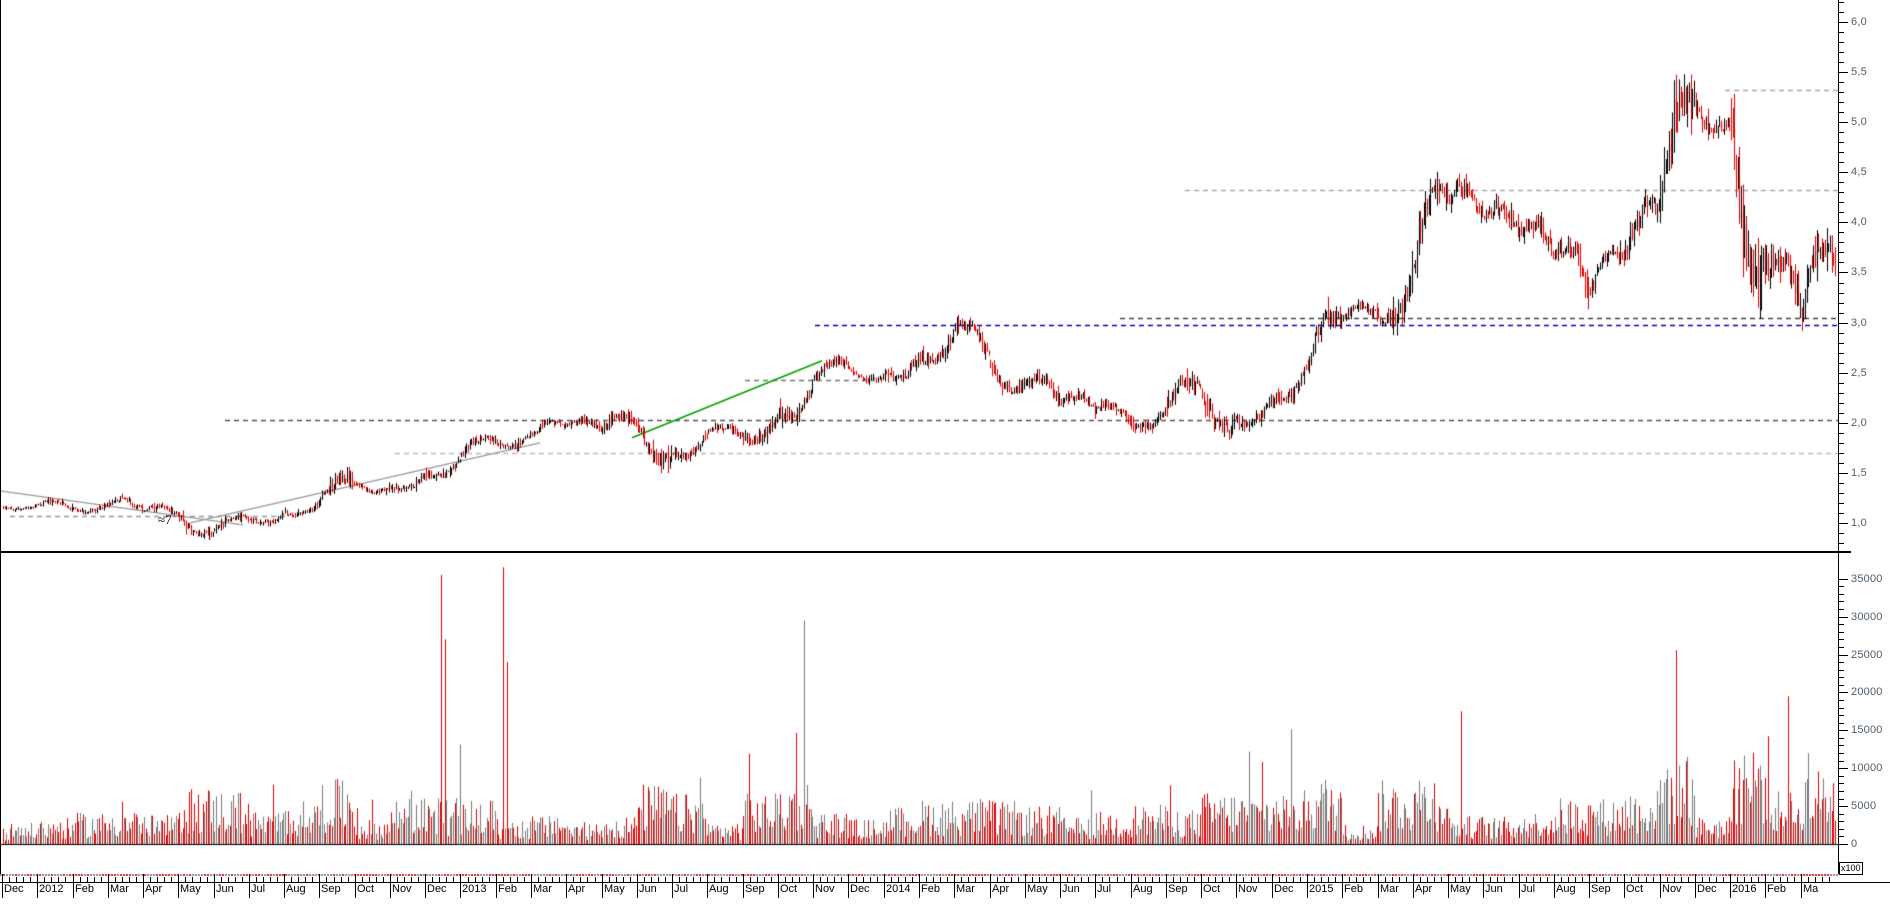  Describe the element at coordinates (1867, 655) in the screenshot. I see `volume-axis-label: 25000` at that location.